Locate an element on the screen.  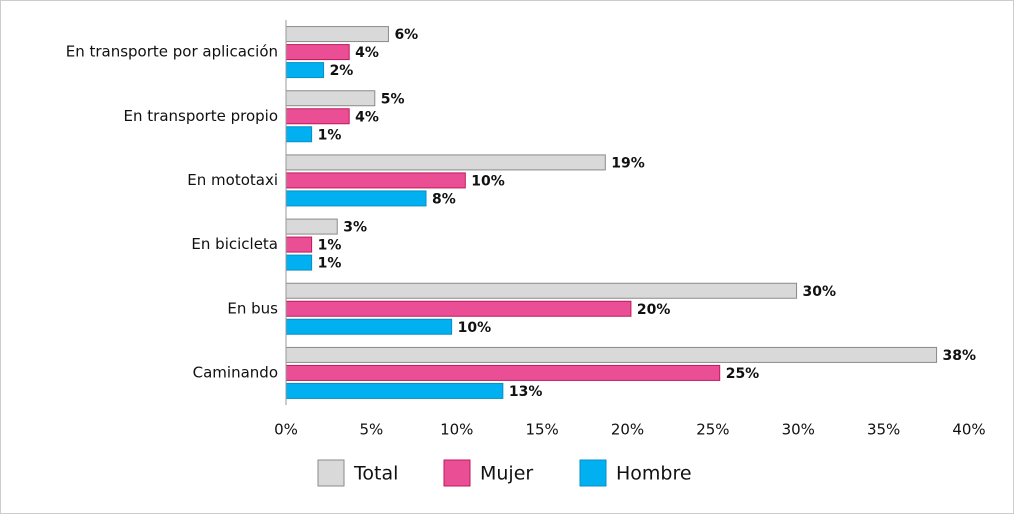
value-label: 20% is located at coordinates (654, 310).